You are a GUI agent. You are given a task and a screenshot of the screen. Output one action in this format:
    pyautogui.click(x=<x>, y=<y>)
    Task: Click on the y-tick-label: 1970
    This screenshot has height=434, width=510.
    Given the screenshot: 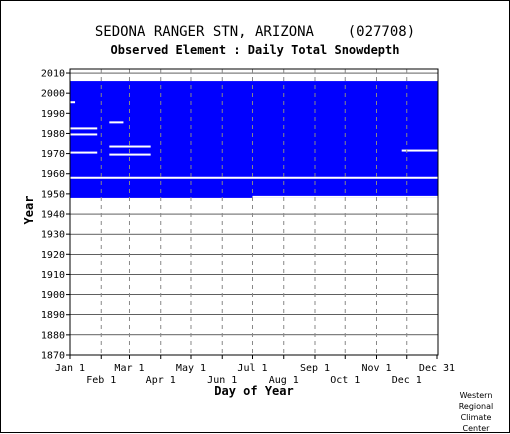 What is the action you would take?
    pyautogui.click(x=53, y=154)
    